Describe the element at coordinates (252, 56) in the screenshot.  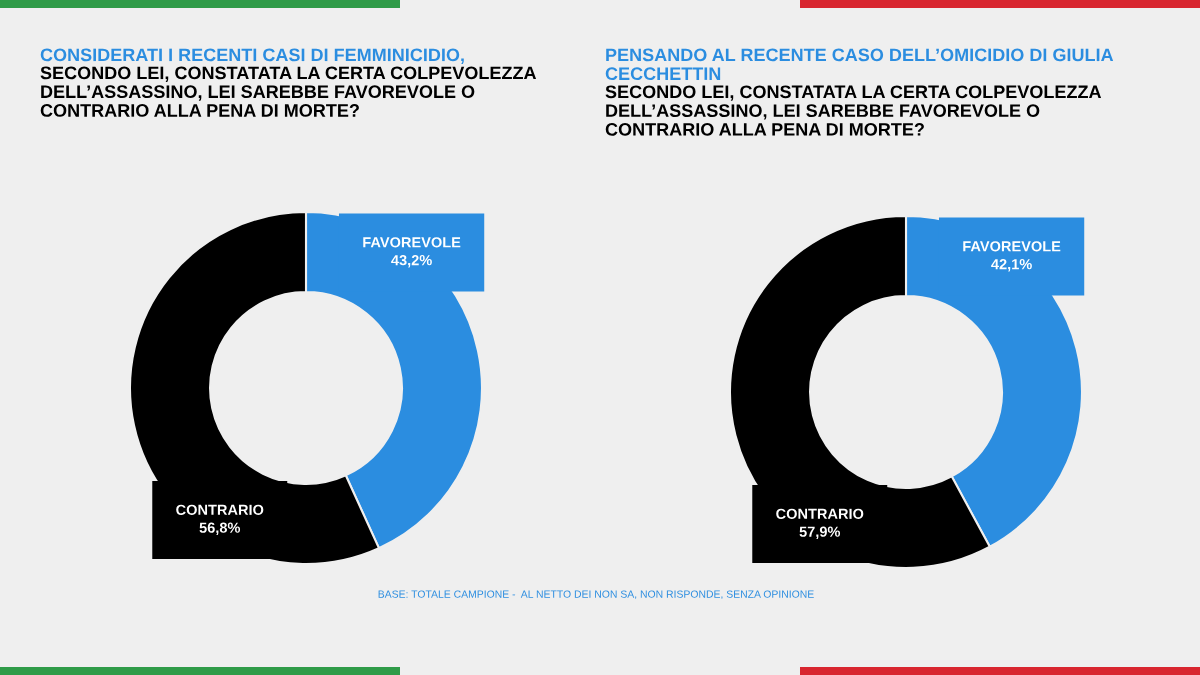
I see `chart-title: CONSIDERATI I RECENTI CASI DI FEMMINICIDIO,` at that location.